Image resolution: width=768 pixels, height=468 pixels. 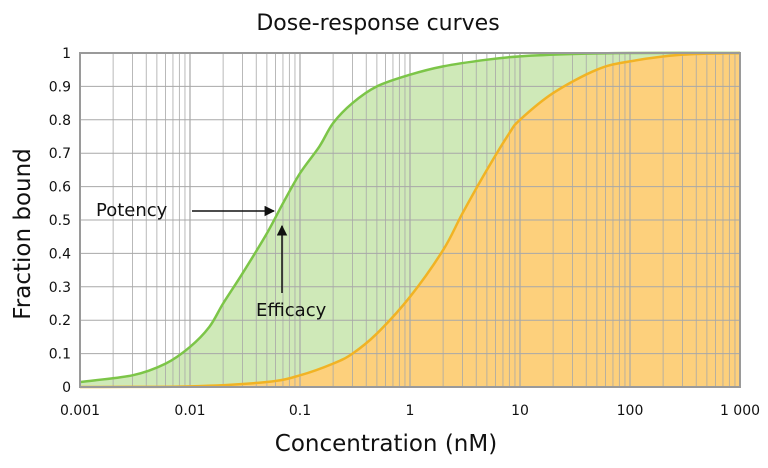 I want to click on y-tick-label: 1, so click(x=66, y=54).